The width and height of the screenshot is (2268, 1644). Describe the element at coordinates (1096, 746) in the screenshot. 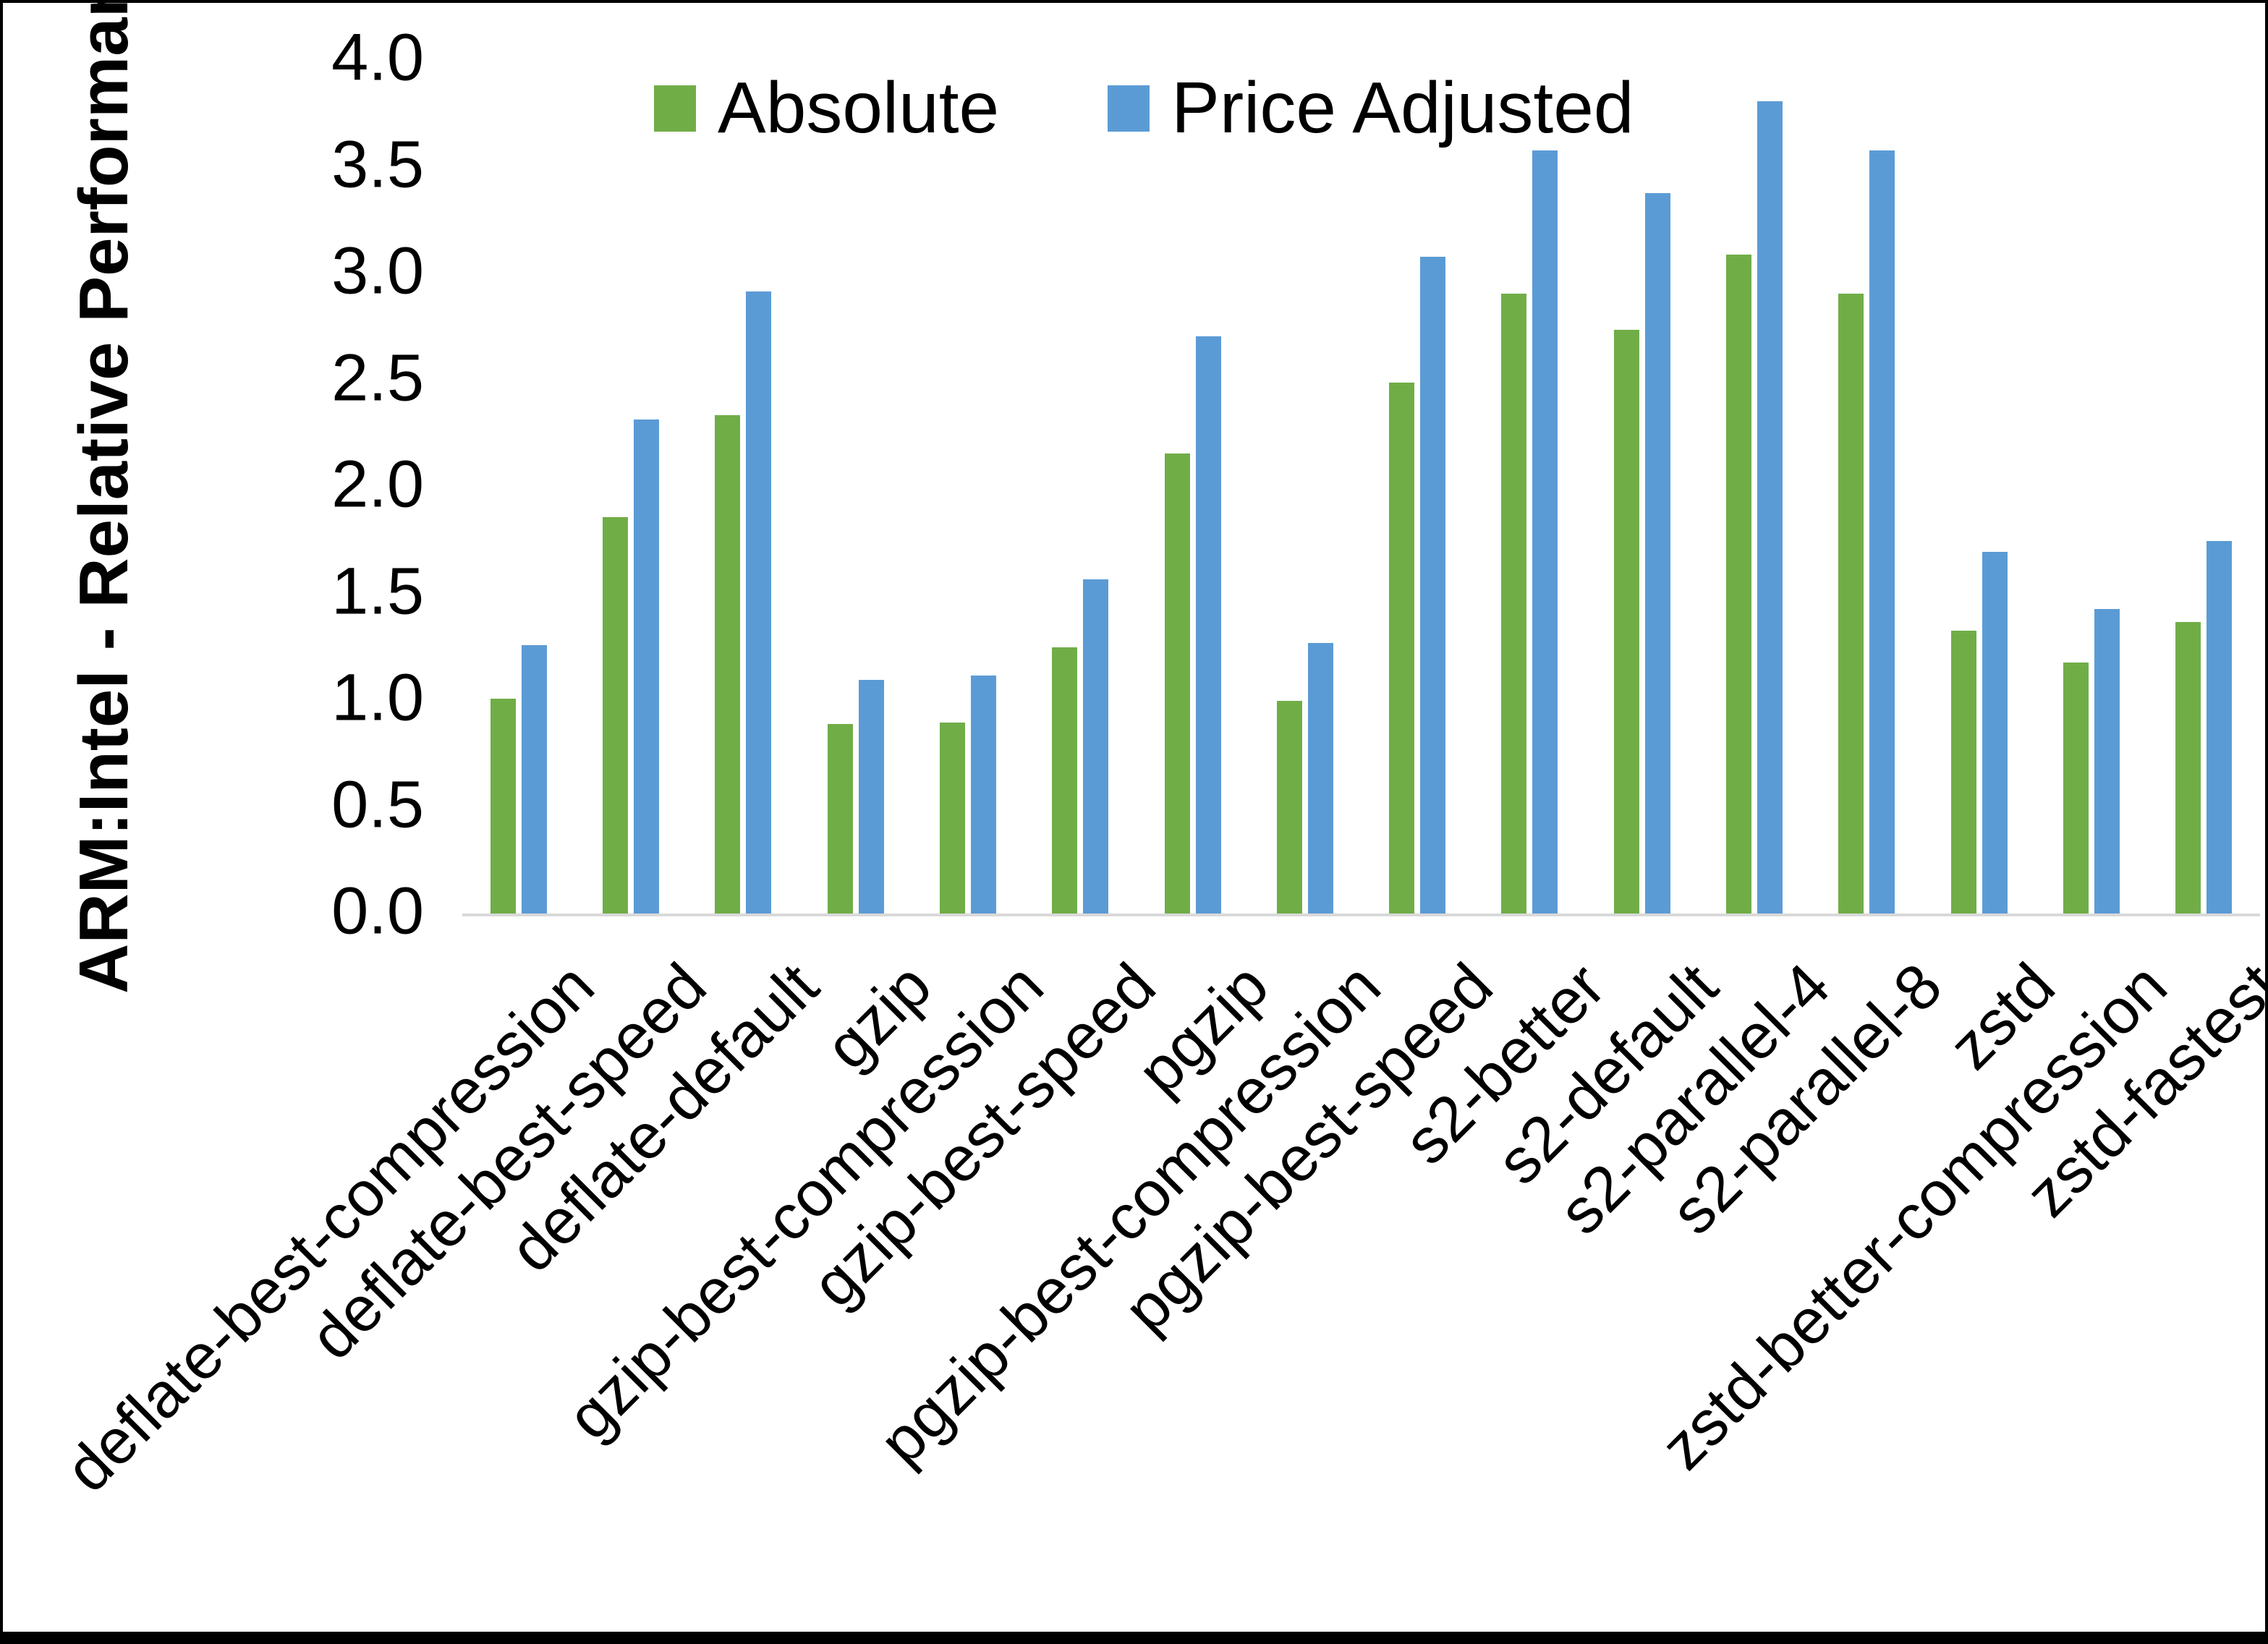

I see `bar-price-adjusted-gzip-best-speed` at that location.